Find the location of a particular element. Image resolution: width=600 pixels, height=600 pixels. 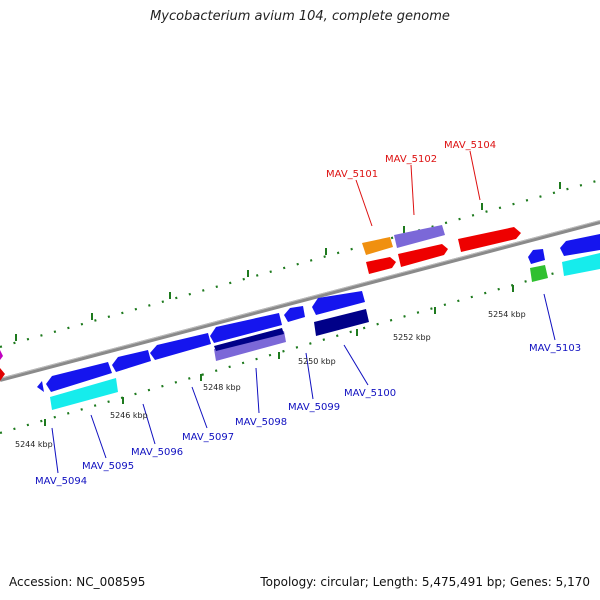

map-title: Mycobacterium avium 104, complete genome is located at coordinates (300, 16).